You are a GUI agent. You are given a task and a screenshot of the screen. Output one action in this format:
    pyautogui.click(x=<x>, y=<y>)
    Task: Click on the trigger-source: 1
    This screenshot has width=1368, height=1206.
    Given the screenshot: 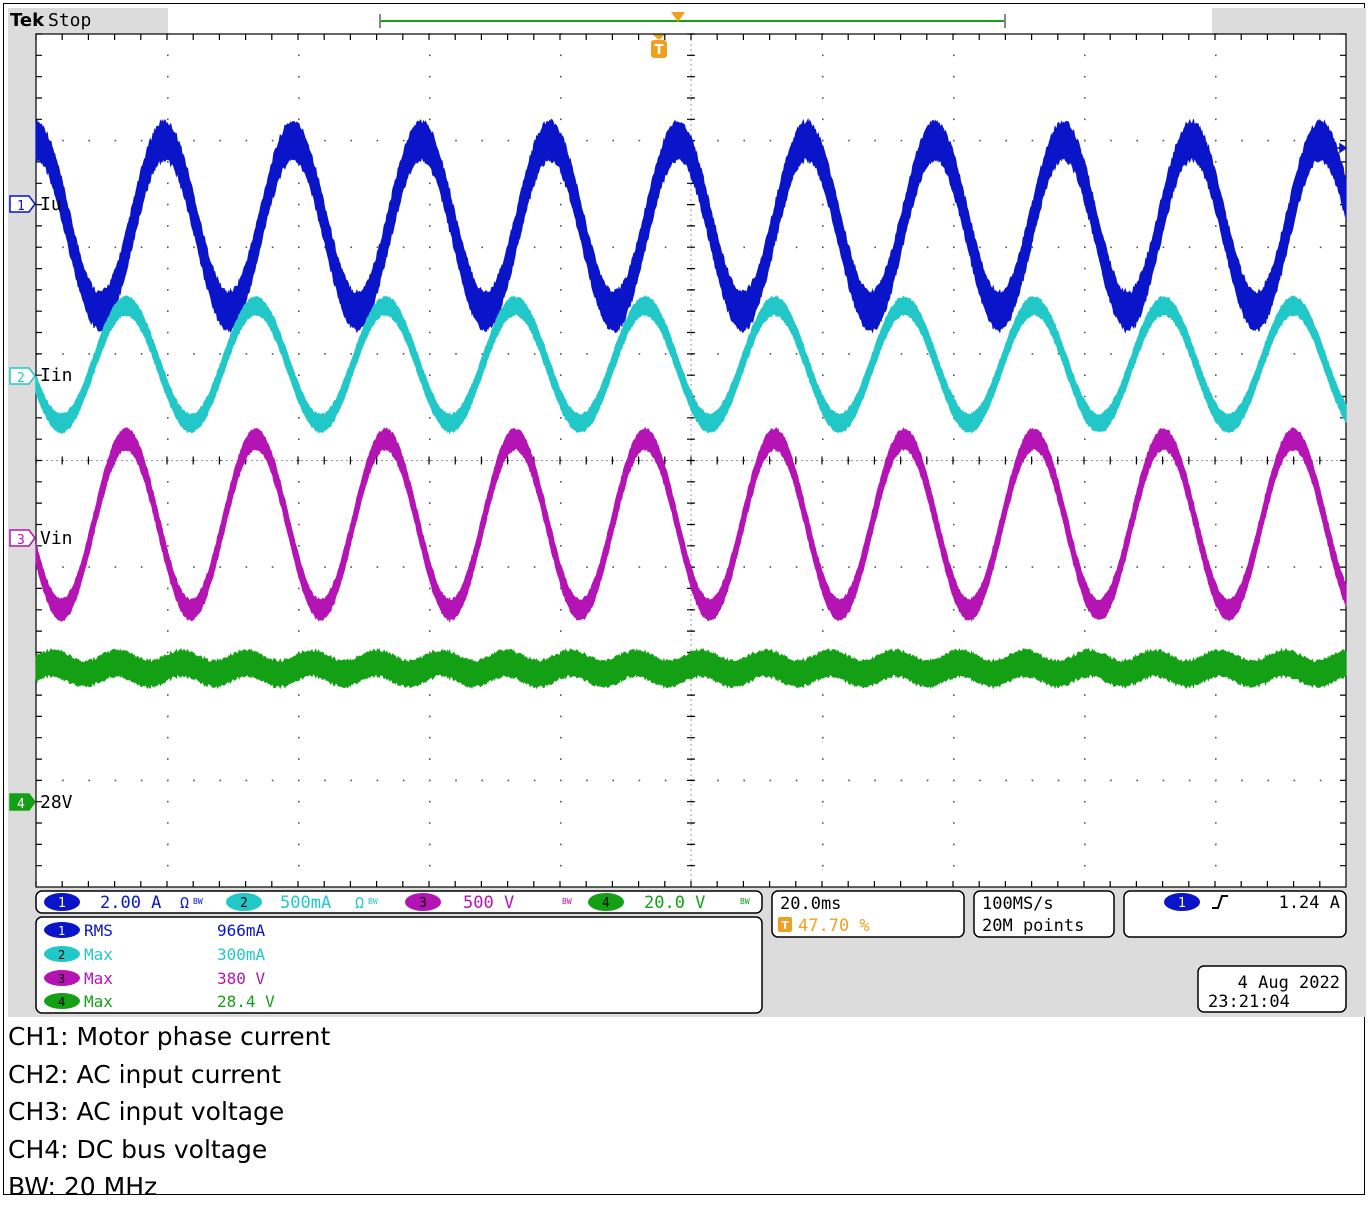 What is the action you would take?
    pyautogui.click(x=1182, y=903)
    